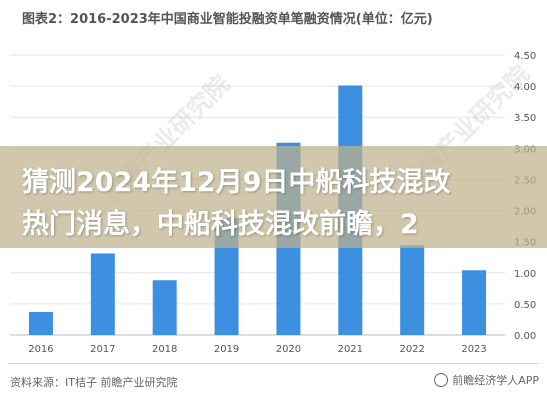 The image size is (547, 400). What do you see at coordinates (40, 349) in the screenshot?
I see `x-tick-label: 2016` at bounding box center [40, 349].